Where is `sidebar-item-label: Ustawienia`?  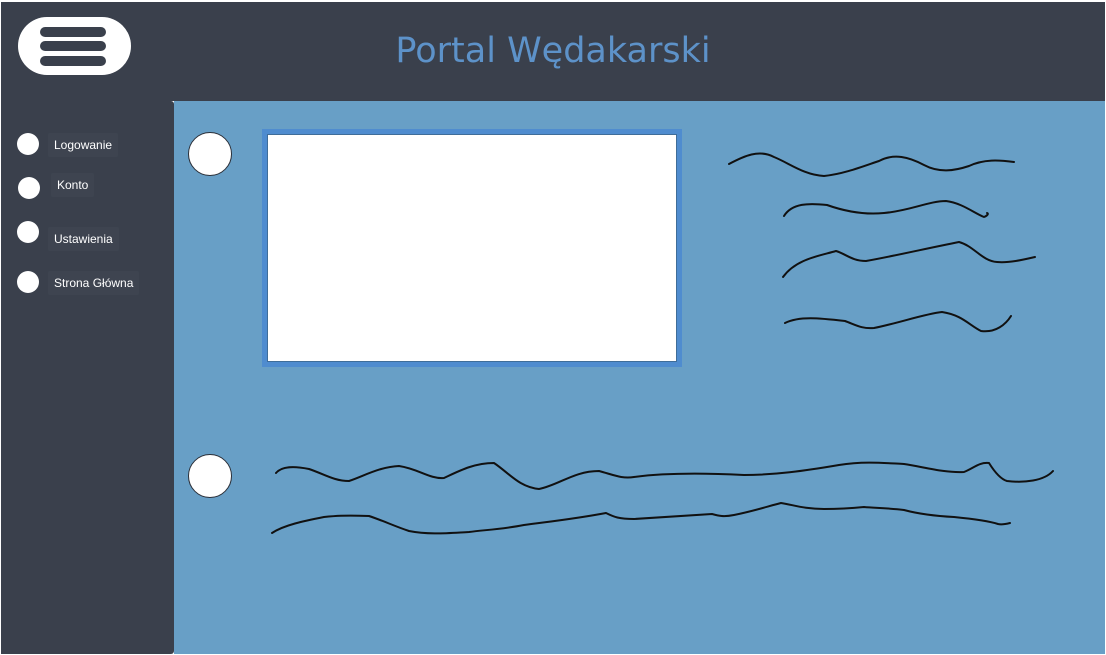
sidebar-item-label: Ustawienia is located at coordinates (83, 239).